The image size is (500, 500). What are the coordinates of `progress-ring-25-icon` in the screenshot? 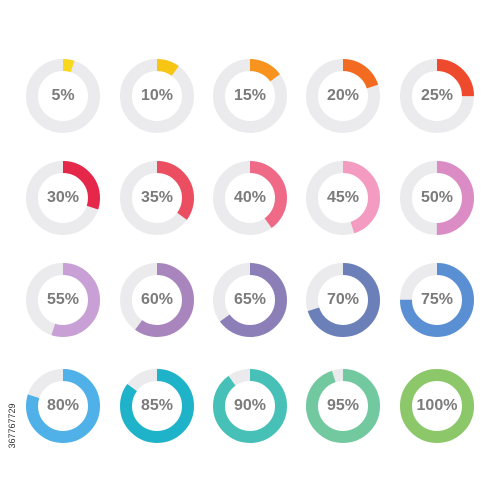 It's located at (437, 96).